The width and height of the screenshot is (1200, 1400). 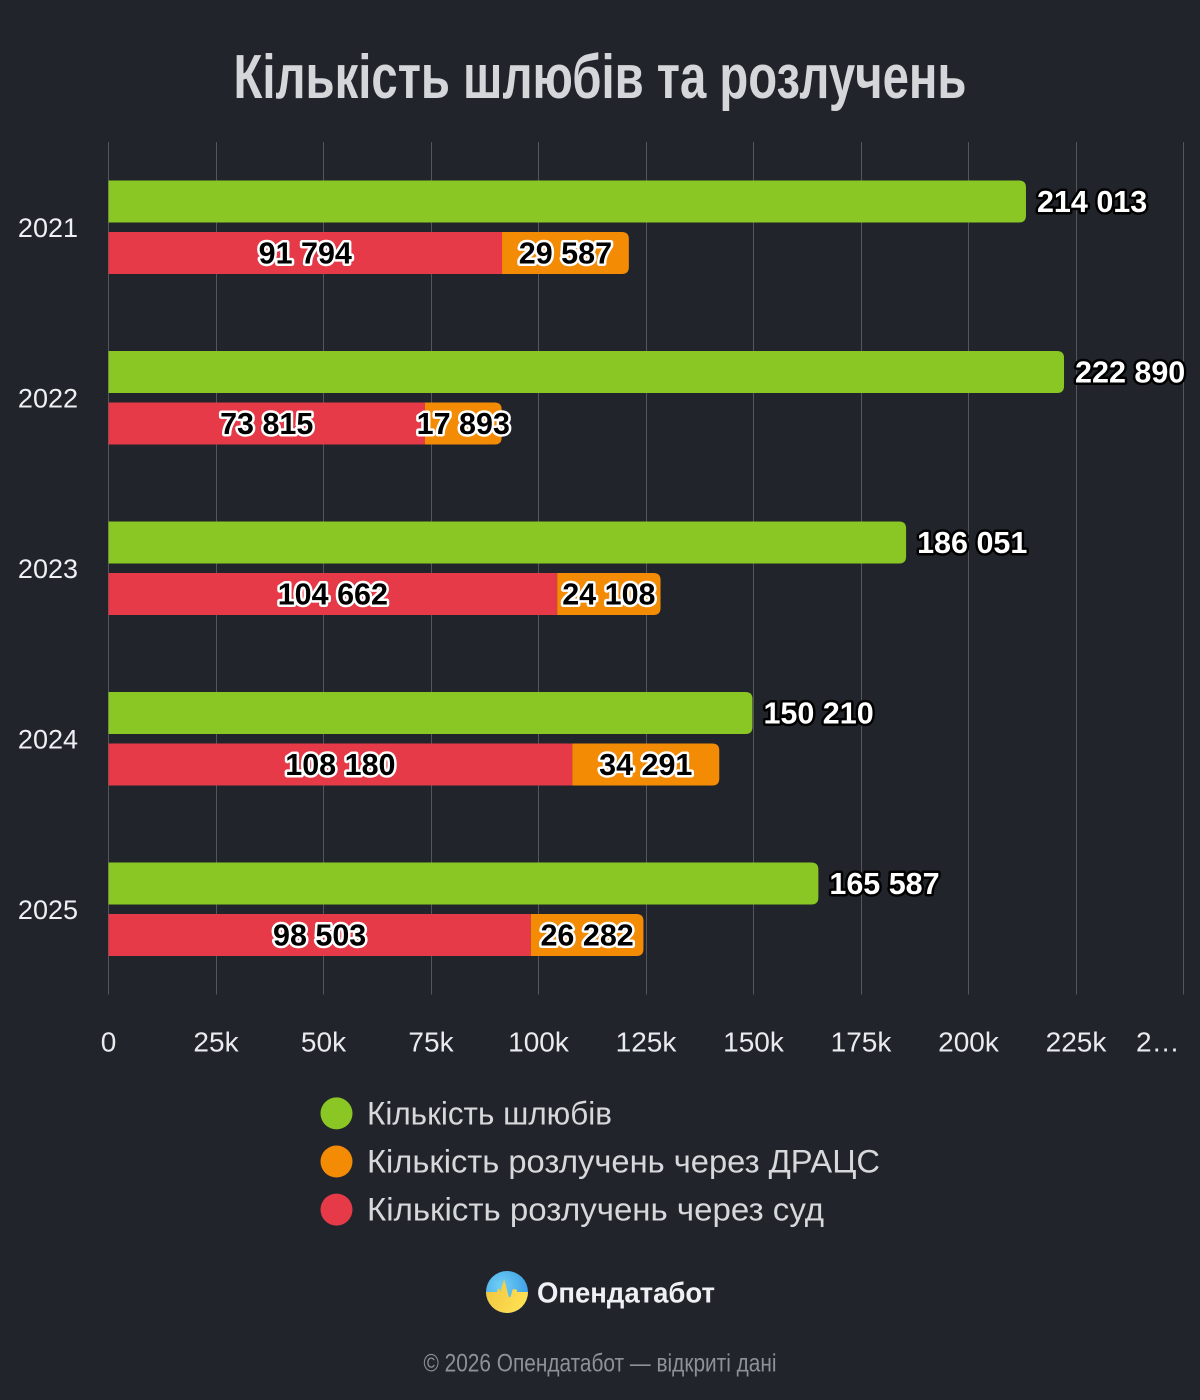 I want to click on svg-text: 2023, so click(x=48, y=569).